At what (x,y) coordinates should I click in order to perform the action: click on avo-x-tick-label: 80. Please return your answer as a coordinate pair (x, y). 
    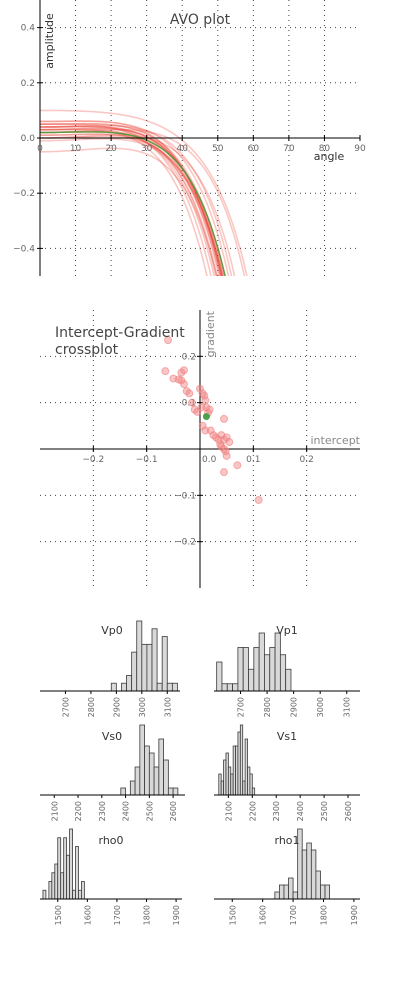
    Looking at the image, I should click on (325, 149).